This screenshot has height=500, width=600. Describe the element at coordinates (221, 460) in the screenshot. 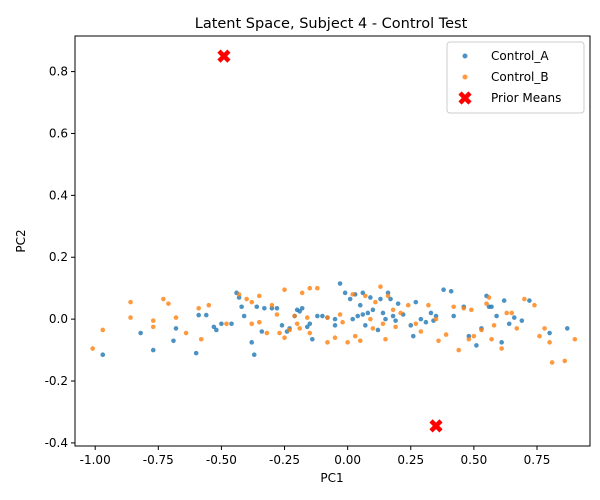

I see `x-tick-label: -0.50` at that location.